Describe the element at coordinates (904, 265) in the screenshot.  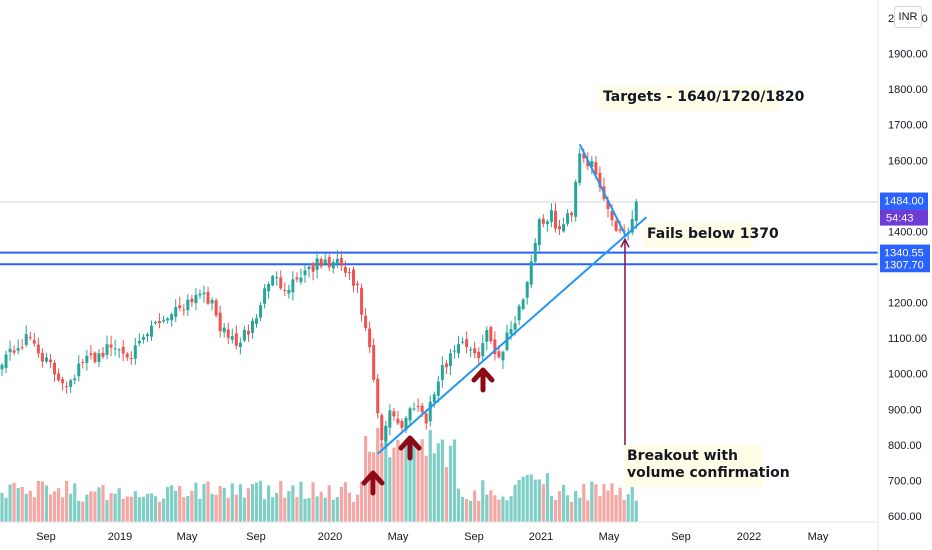
I see `level-price-text: 1307.70` at that location.